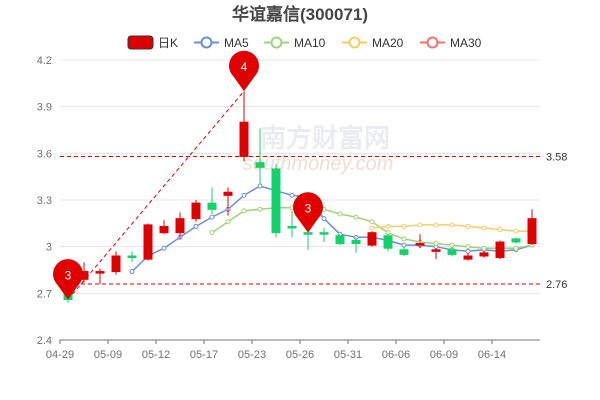  What do you see at coordinates (300, 355) in the screenshot?
I see `x-tick-label: 05-26` at bounding box center [300, 355].